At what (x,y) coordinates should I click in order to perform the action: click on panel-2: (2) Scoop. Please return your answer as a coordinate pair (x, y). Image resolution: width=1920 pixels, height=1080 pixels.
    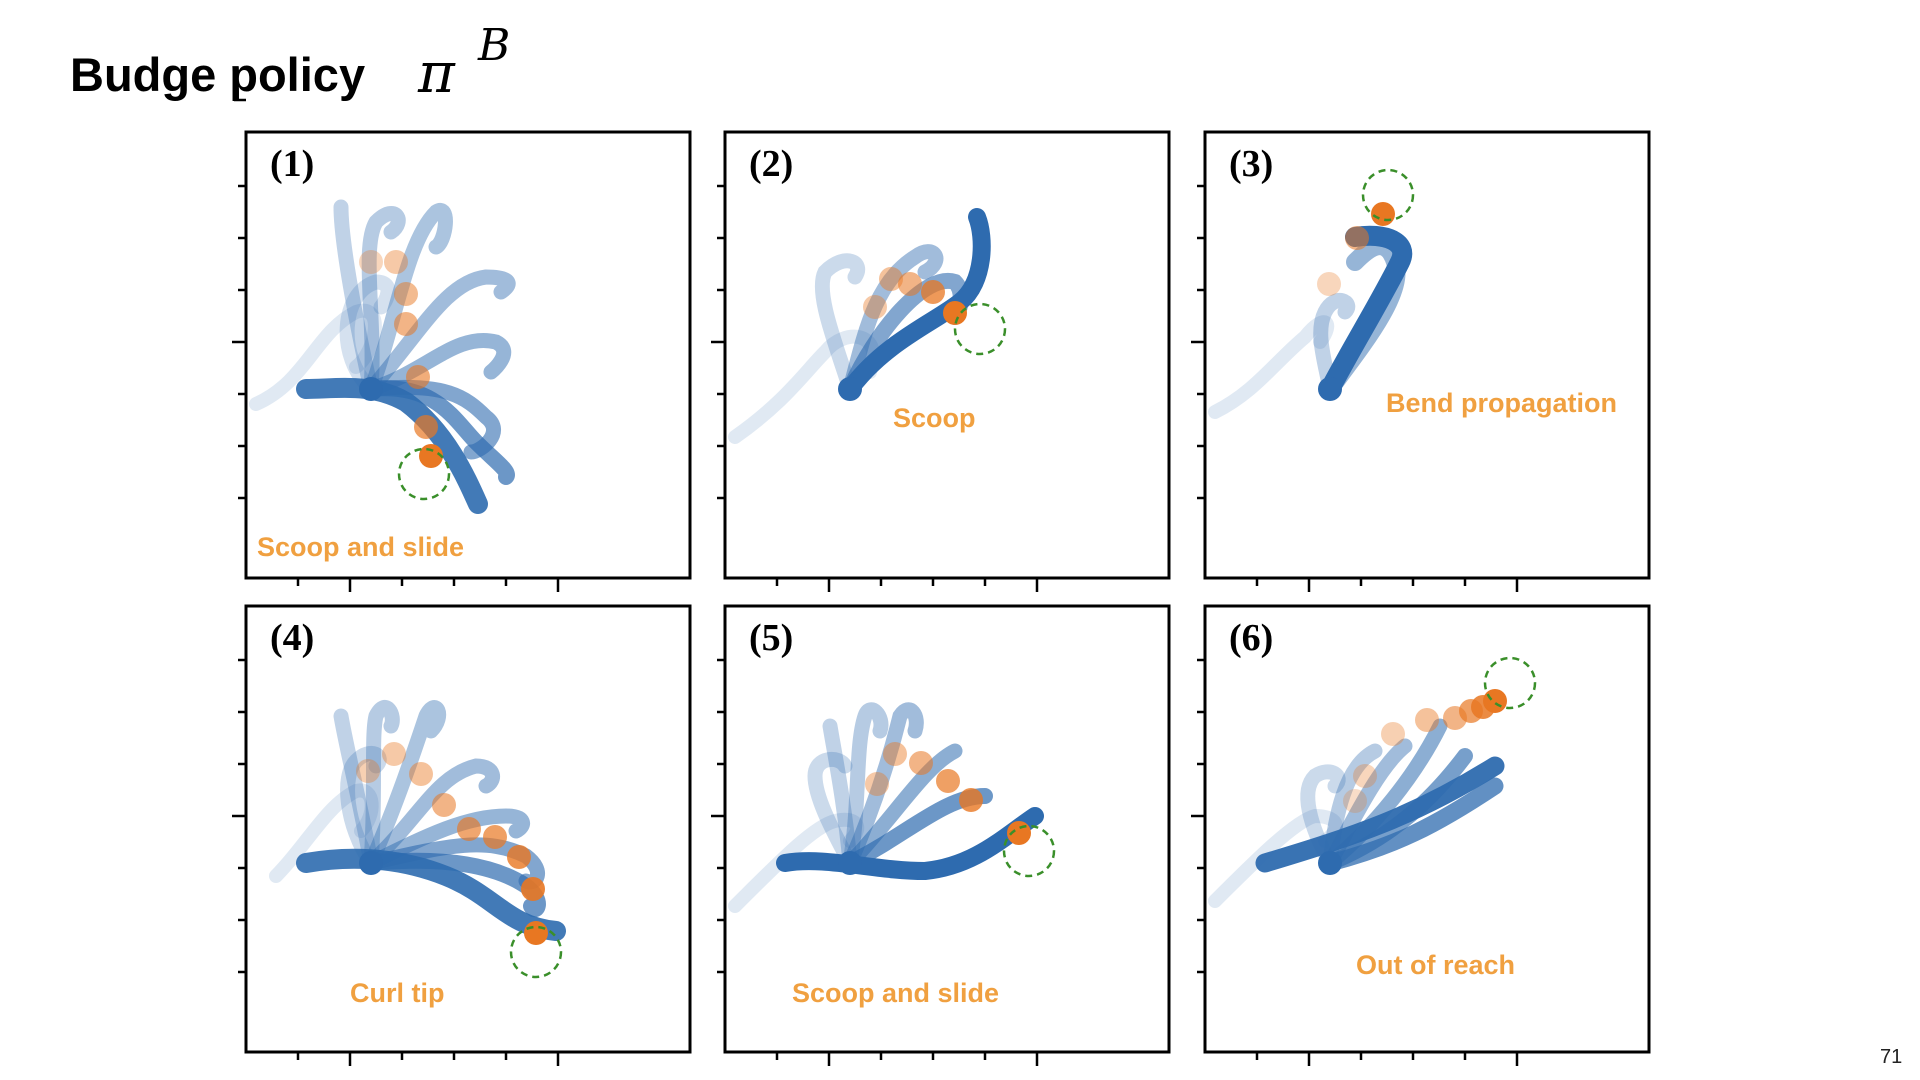
    Looking at the image, I should click on (941, 361).